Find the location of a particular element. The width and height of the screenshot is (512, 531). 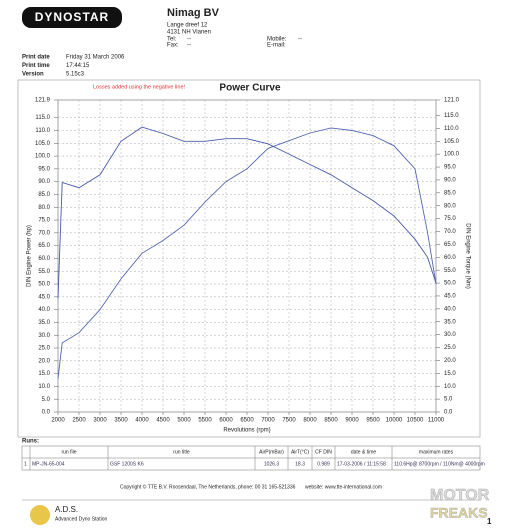

y2-tick-label: 55.0 is located at coordinates (450, 271).